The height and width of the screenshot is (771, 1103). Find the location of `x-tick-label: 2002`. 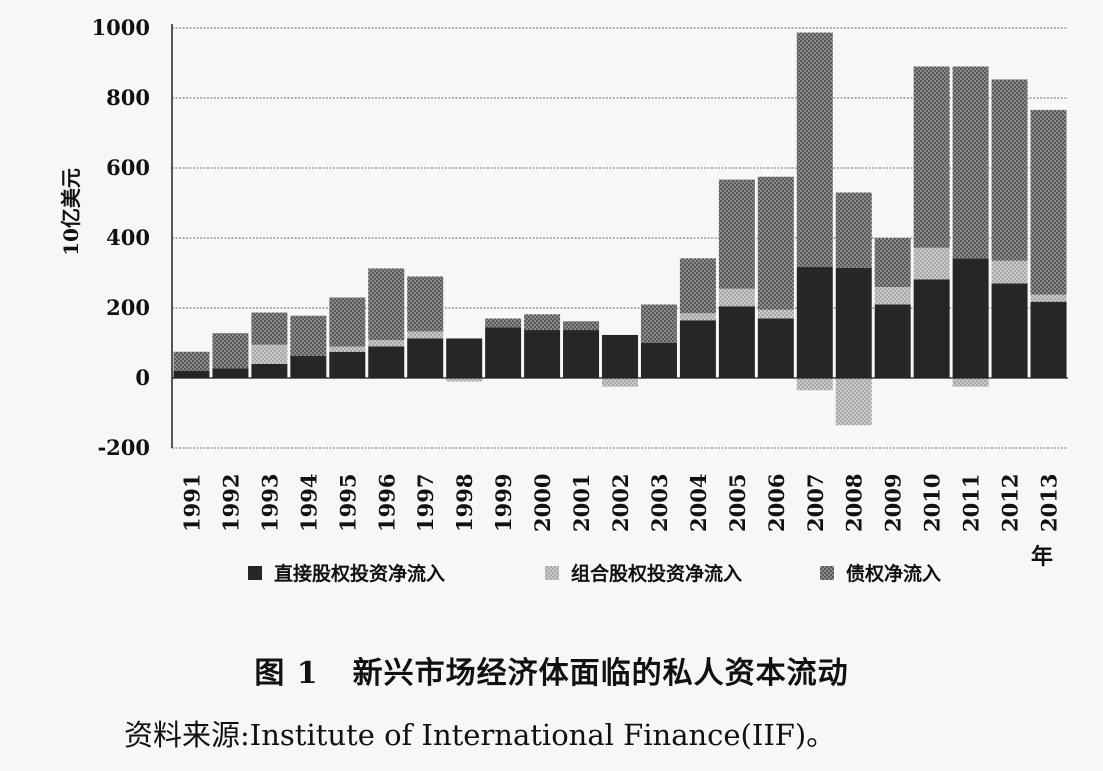

x-tick-label: 2002 is located at coordinates (620, 503).